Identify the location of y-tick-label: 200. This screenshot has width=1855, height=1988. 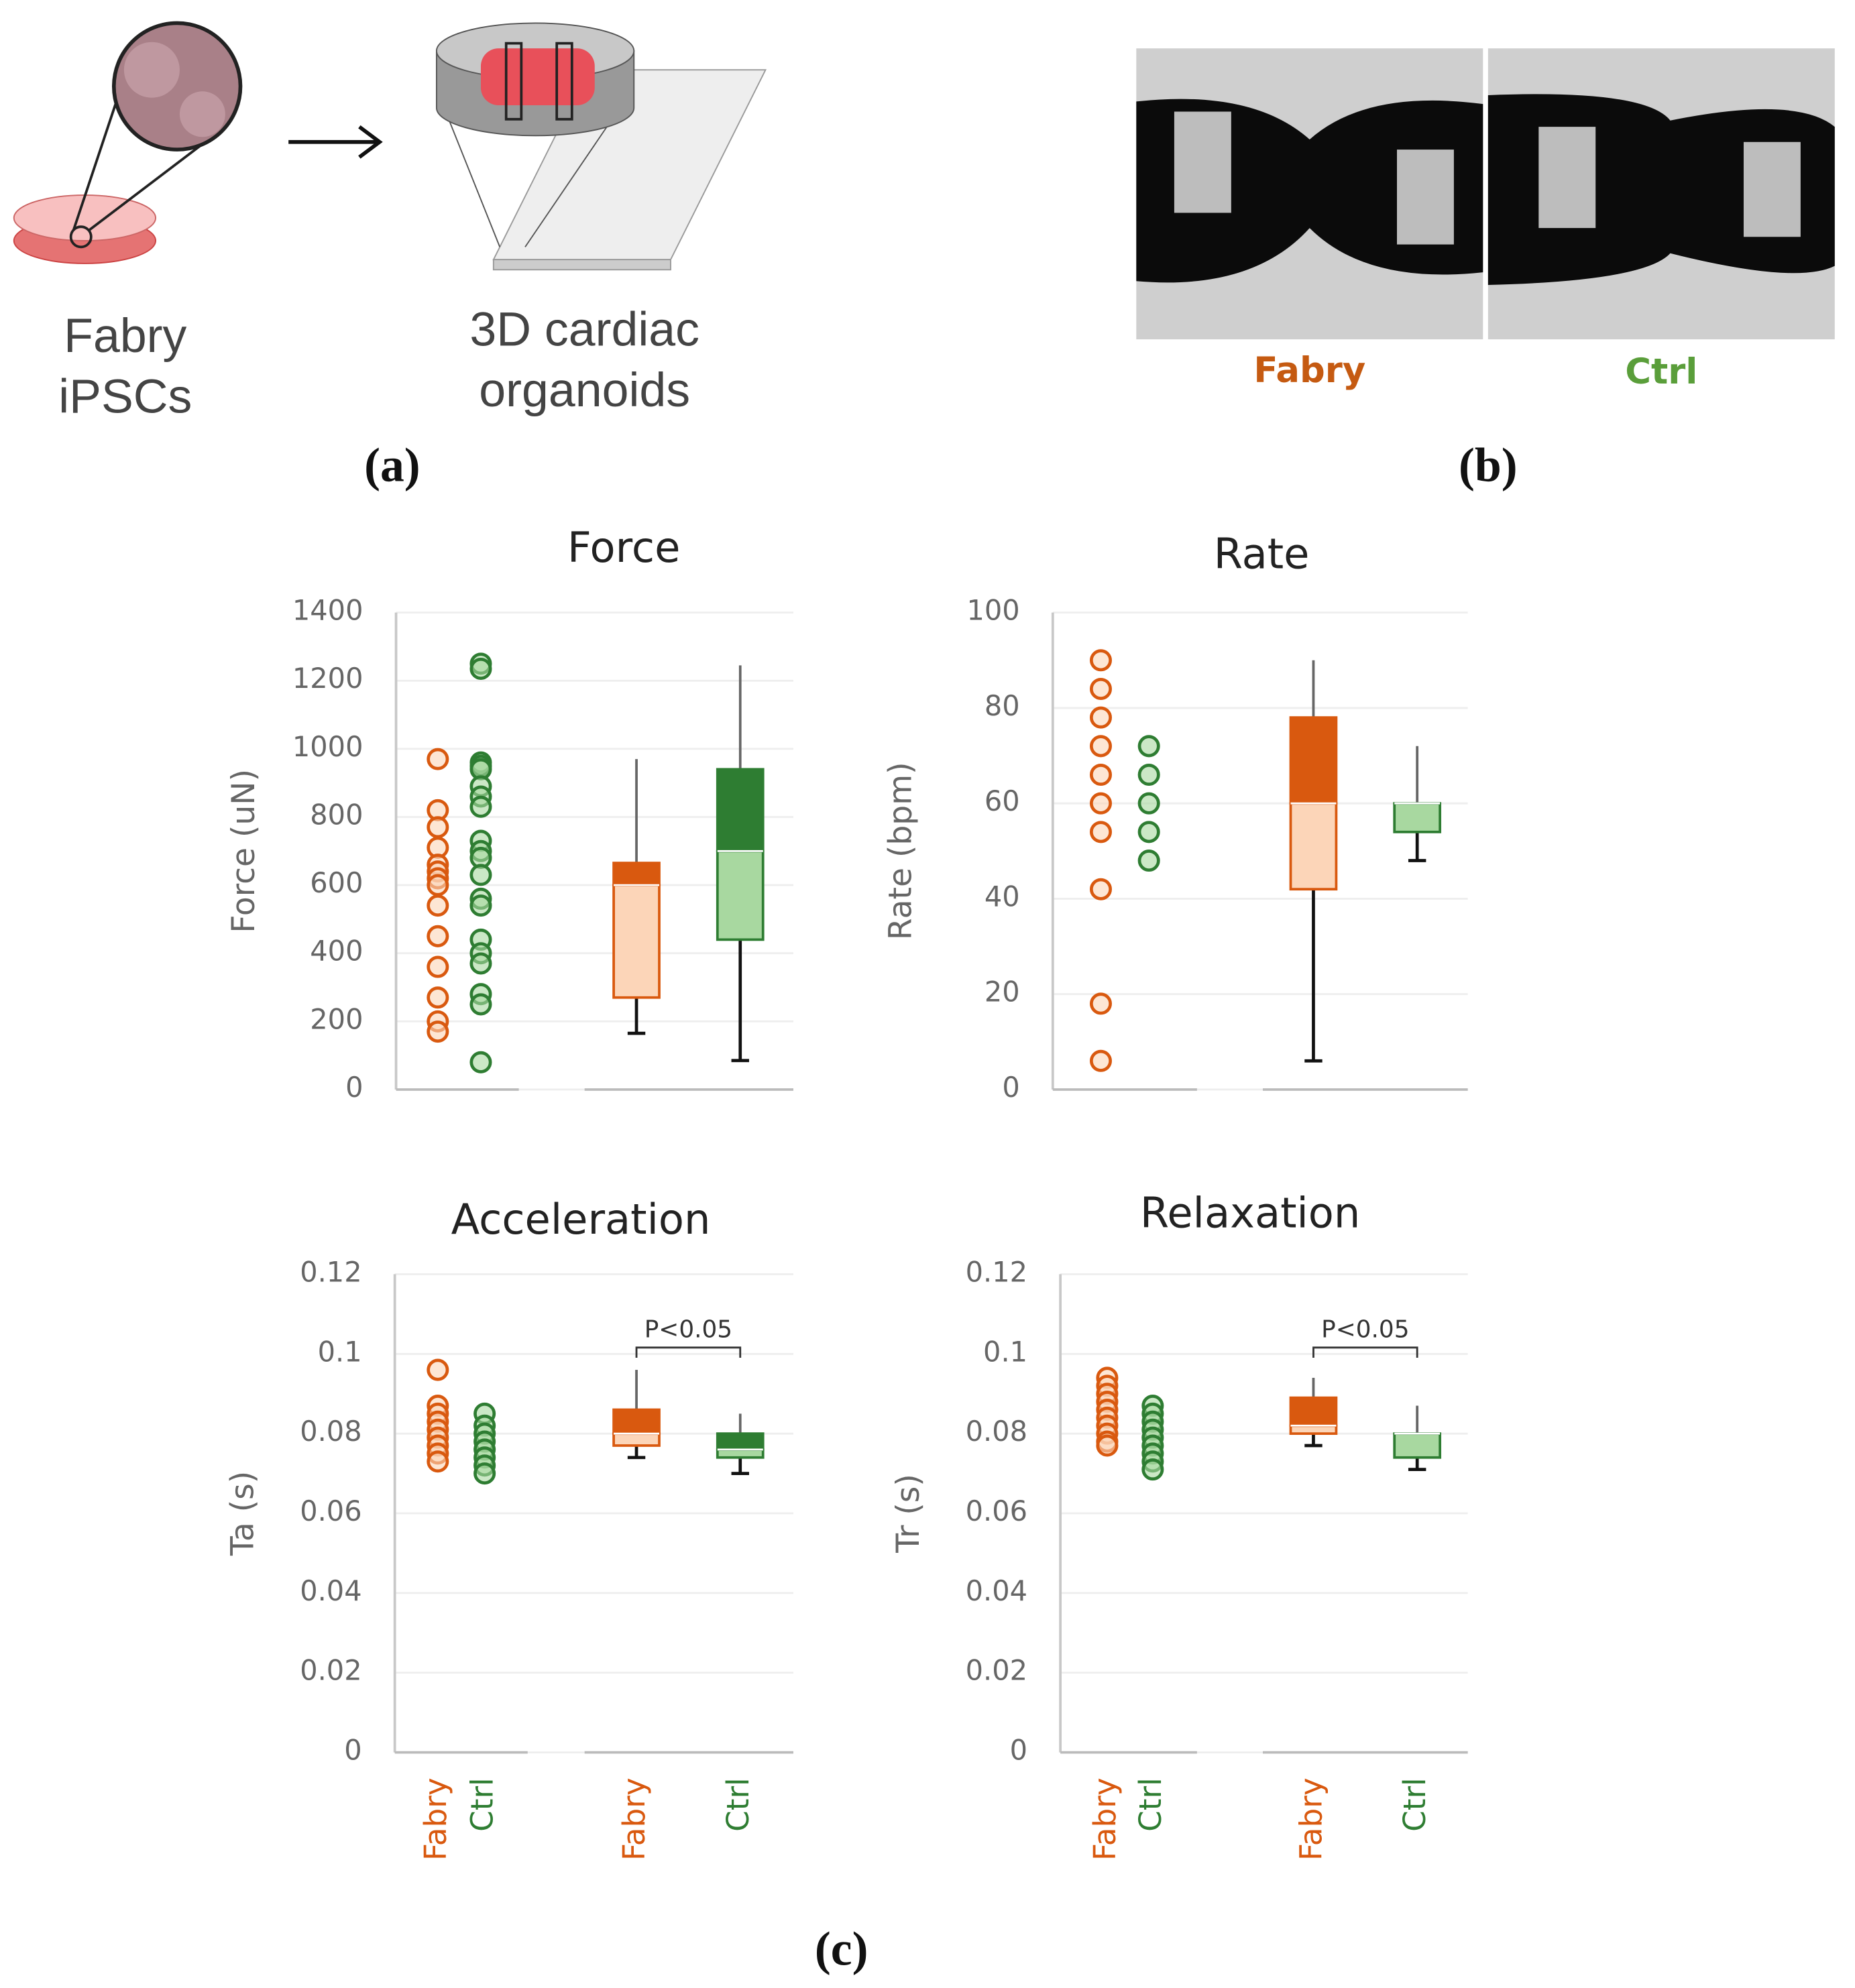
(336, 1018).